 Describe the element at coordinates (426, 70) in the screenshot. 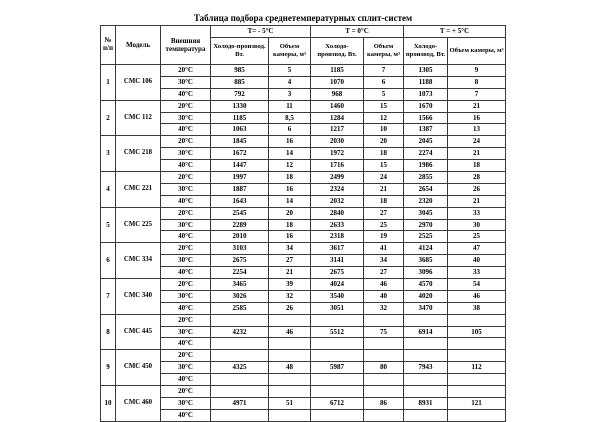

I see `value-cell: 1305` at that location.